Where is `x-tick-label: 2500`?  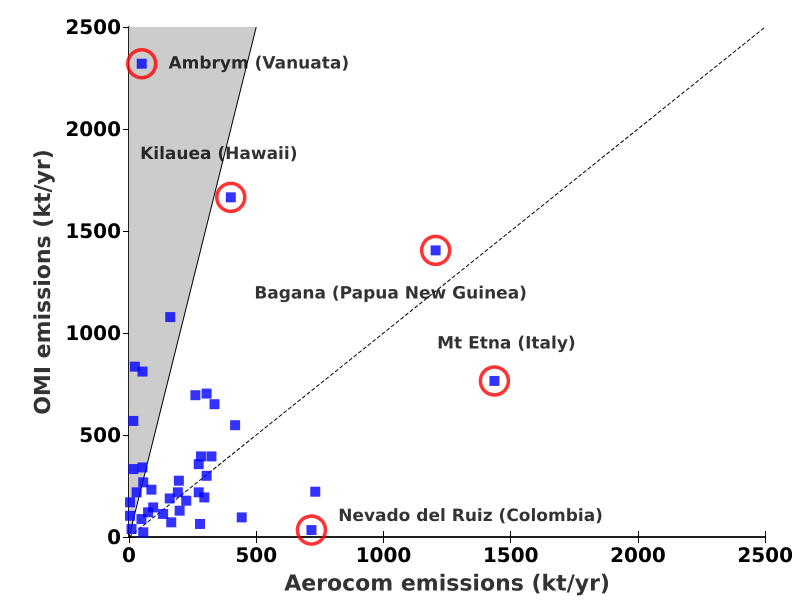 x-tick-label: 2500 is located at coordinates (765, 555).